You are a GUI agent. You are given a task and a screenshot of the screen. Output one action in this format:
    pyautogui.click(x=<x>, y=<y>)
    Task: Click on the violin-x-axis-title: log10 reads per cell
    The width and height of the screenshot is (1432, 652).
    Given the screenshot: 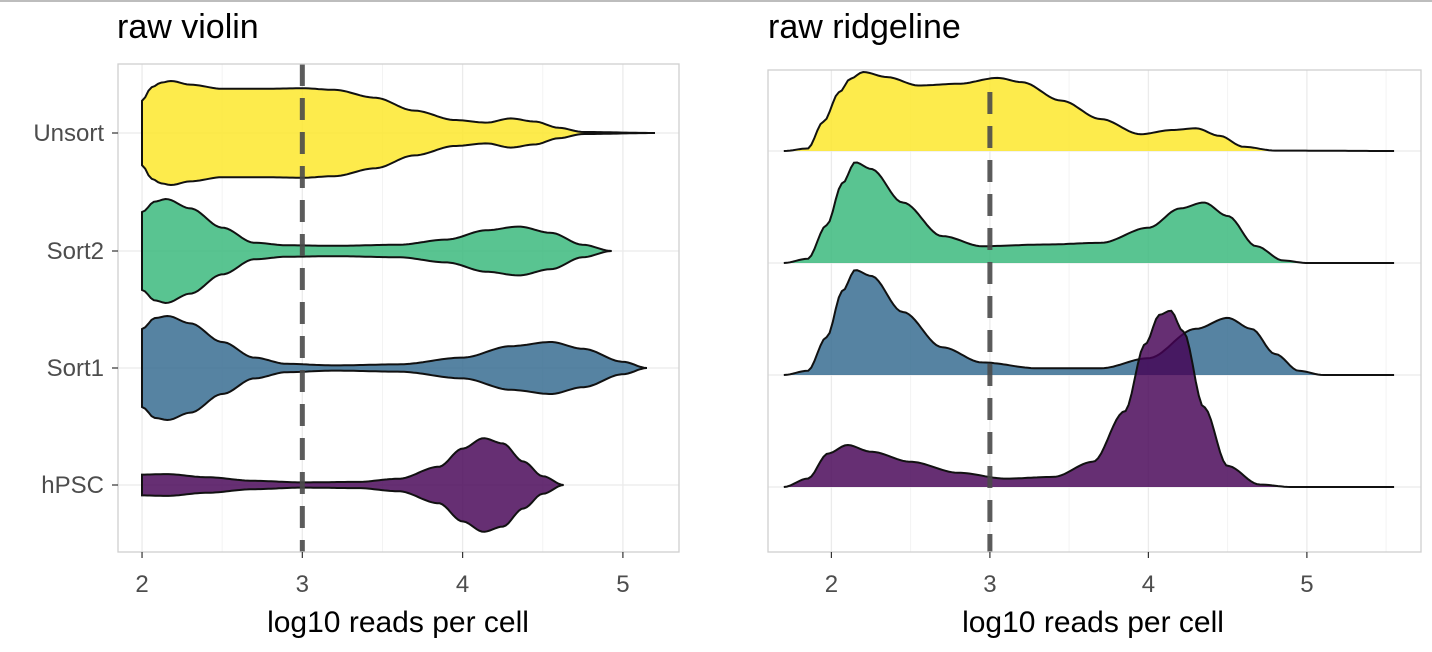 What is the action you would take?
    pyautogui.click(x=398, y=622)
    